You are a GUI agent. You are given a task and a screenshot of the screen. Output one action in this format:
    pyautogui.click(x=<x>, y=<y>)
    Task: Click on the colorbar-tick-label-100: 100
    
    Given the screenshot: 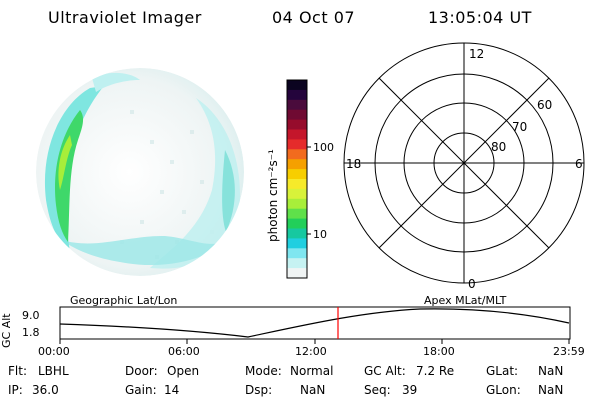 What is the action you would take?
    pyautogui.click(x=323, y=147)
    